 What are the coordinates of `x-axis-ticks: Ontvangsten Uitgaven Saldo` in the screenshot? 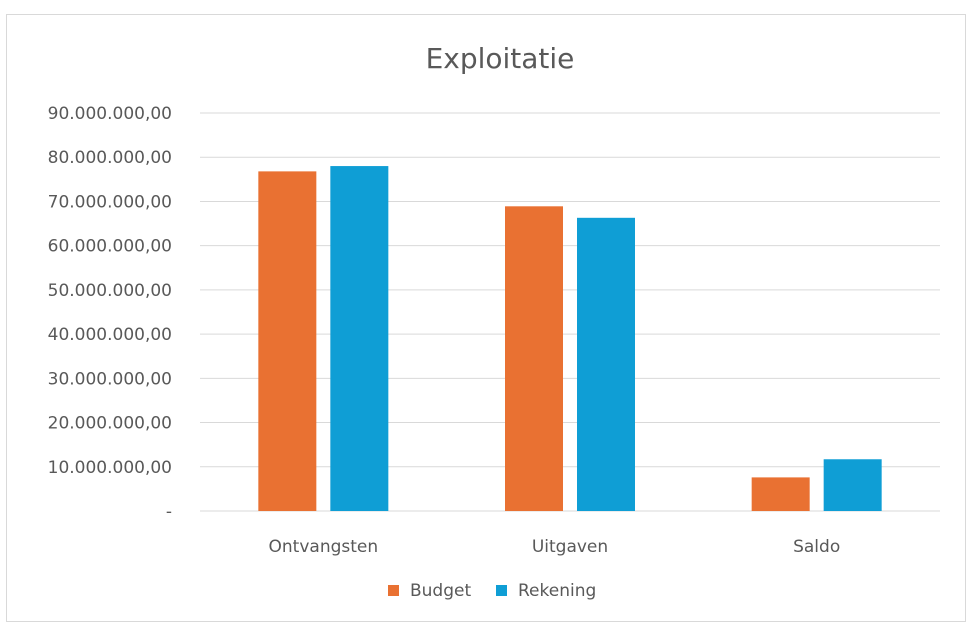 It's located at (555, 547).